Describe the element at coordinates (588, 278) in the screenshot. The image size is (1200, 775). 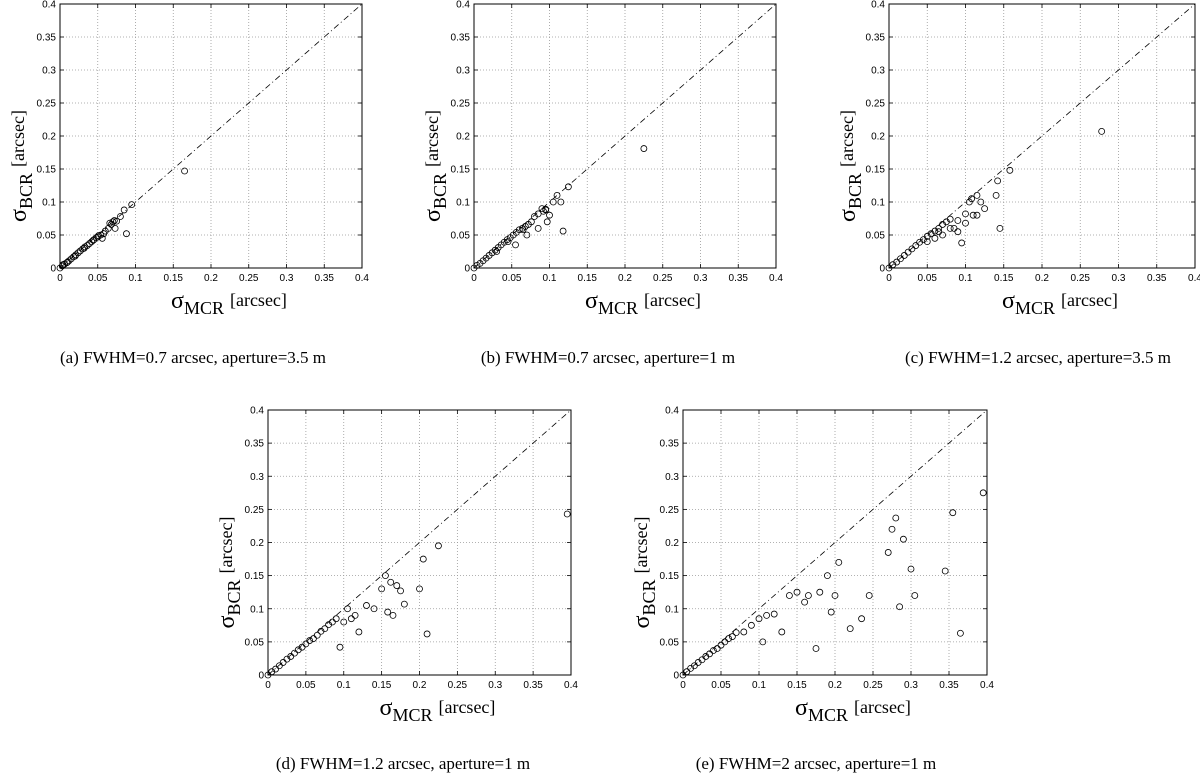
I see `x-tick-label: 0.15` at that location.